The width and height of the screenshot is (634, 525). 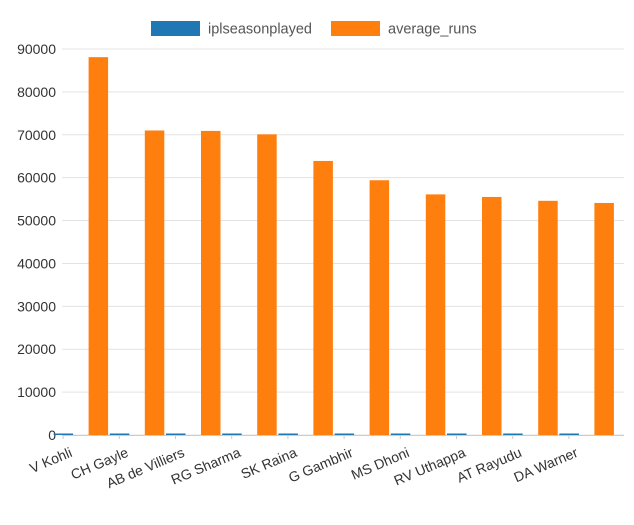 What do you see at coordinates (36, 349) in the screenshot?
I see `y-tick-label: 20000` at bounding box center [36, 349].